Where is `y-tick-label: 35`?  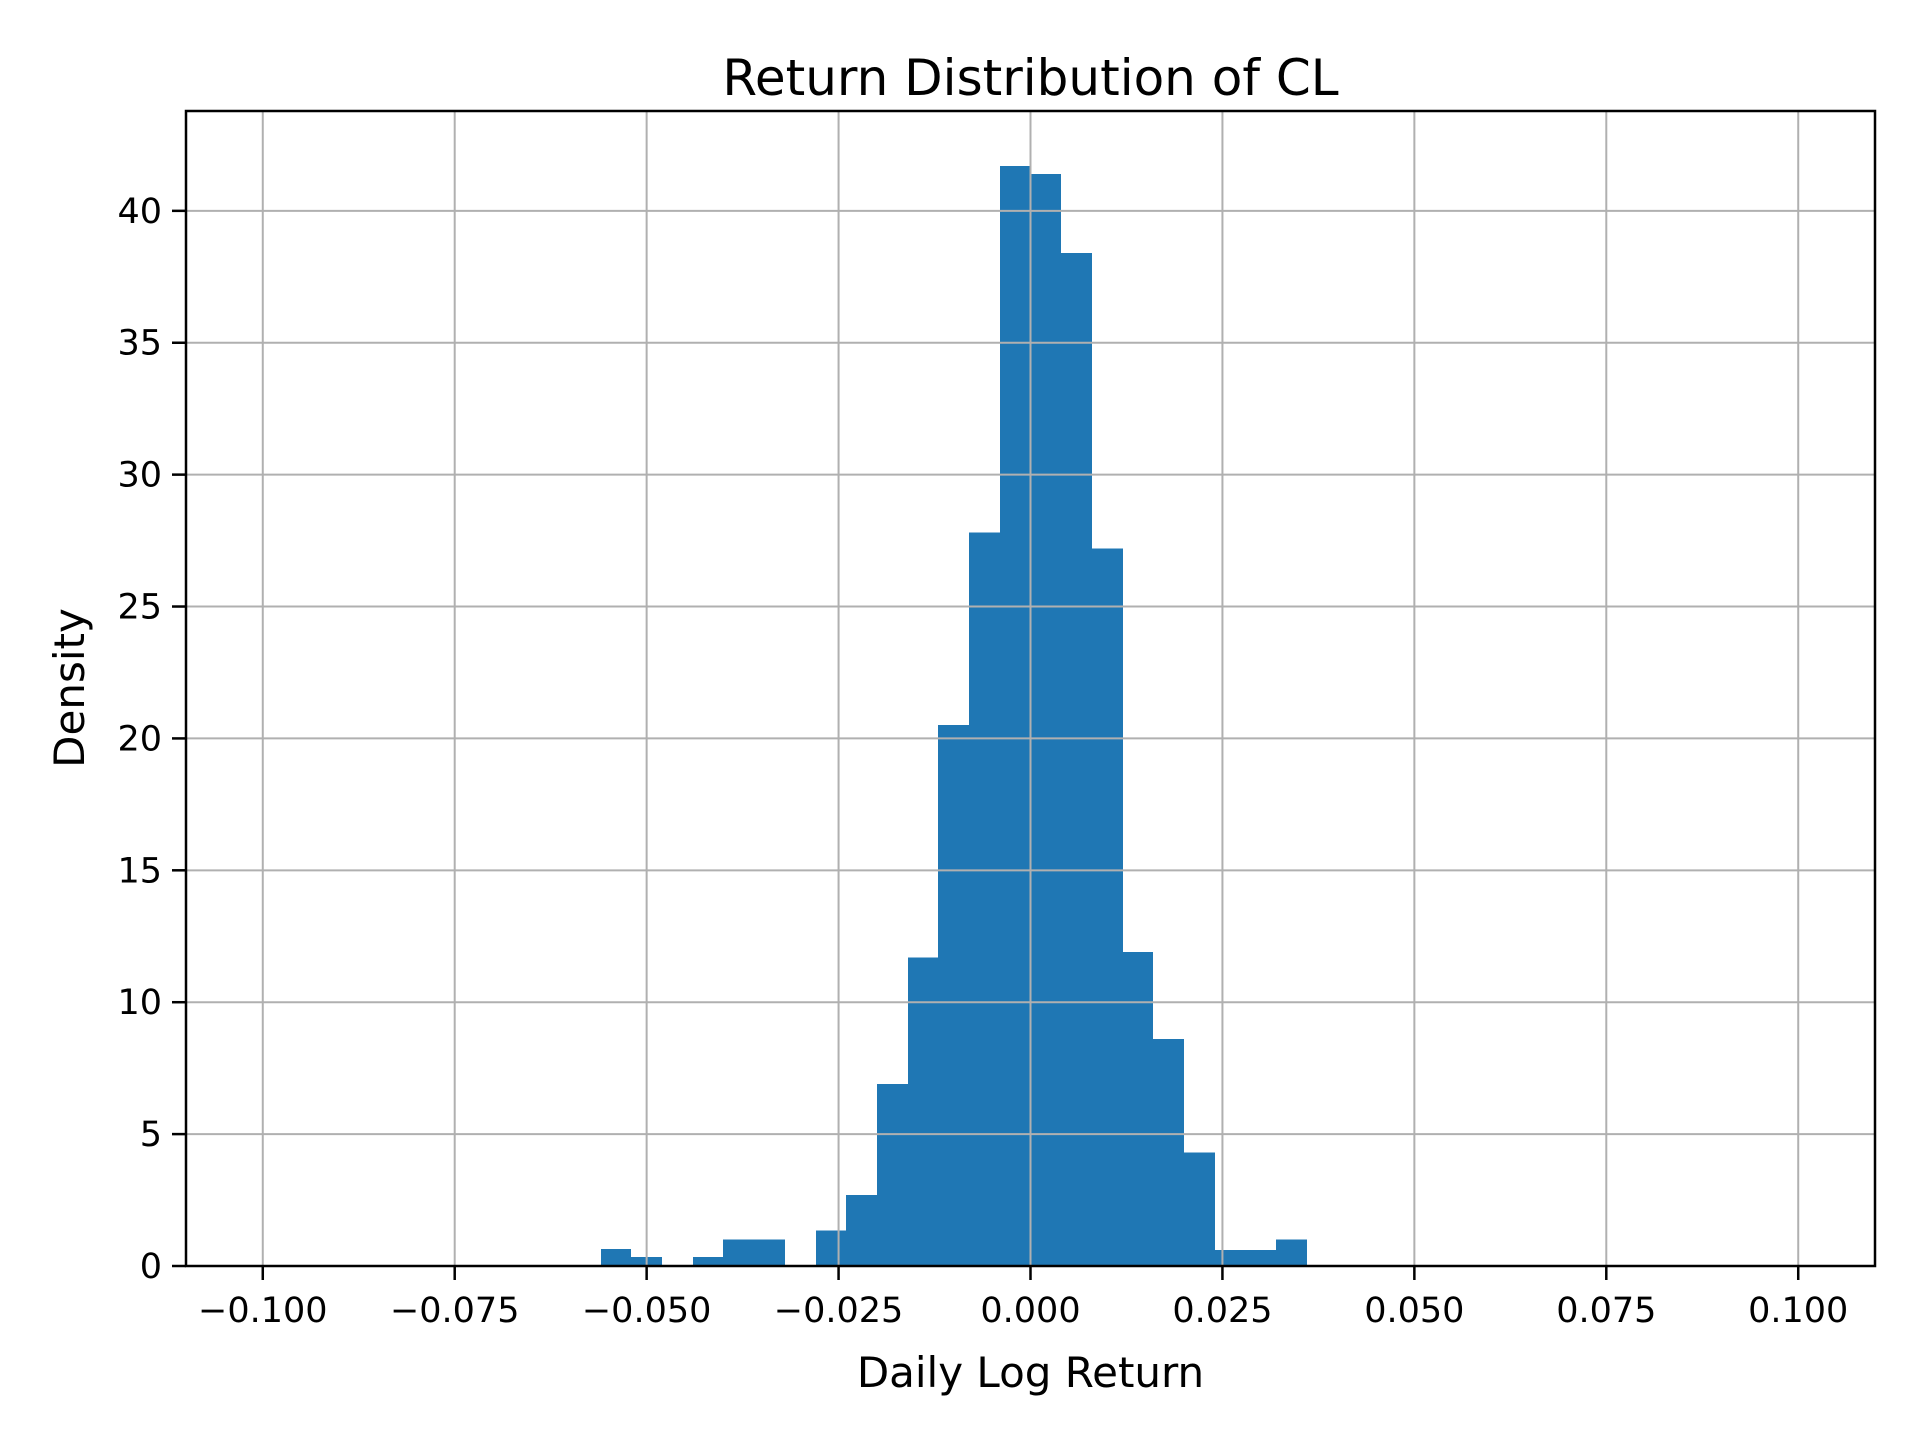 y-tick-label: 35 is located at coordinates (139, 344).